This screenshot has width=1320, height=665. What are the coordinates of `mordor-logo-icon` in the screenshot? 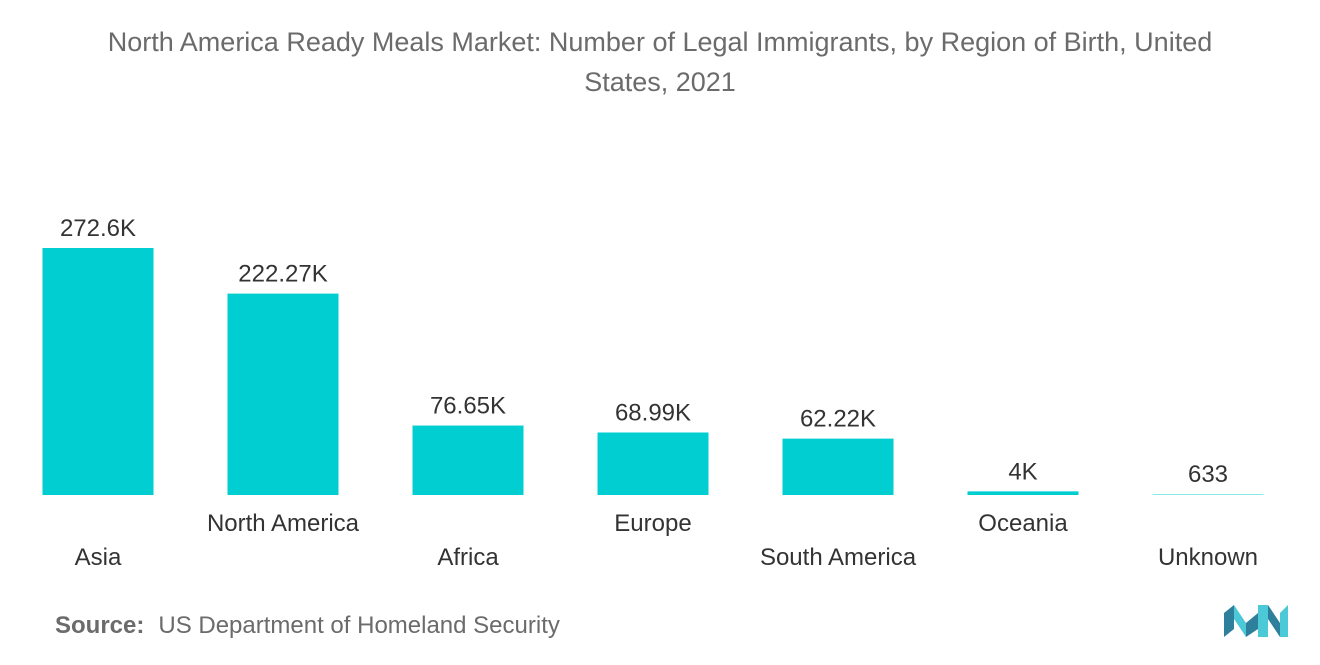 It's located at (1256, 621).